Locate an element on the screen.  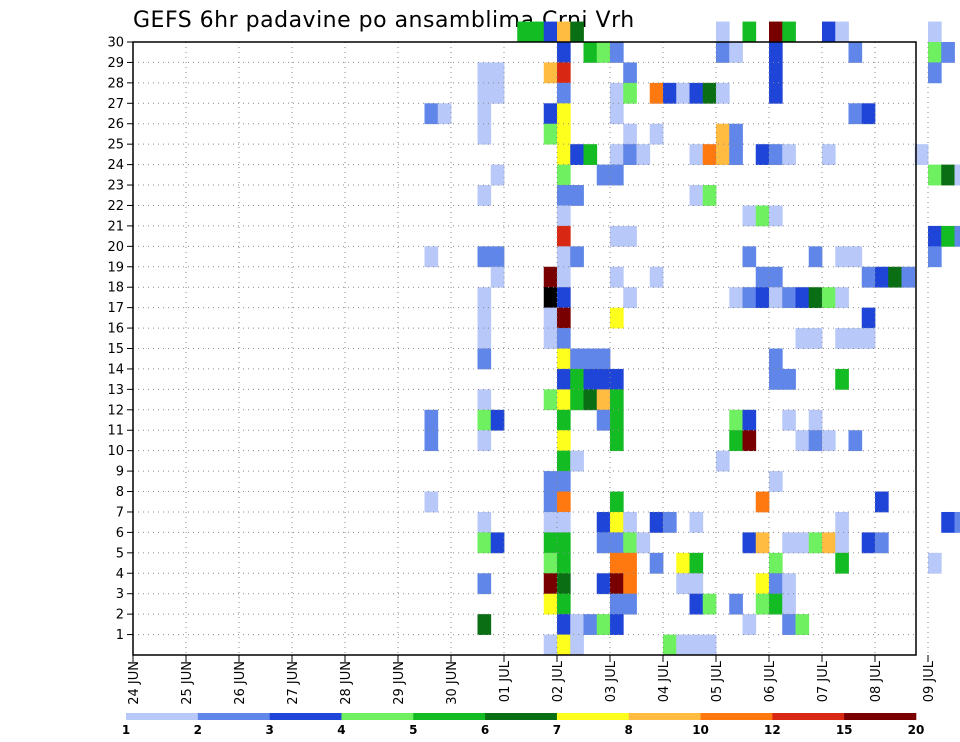
x-tick-label: 02 JUL is located at coordinates (558, 681).